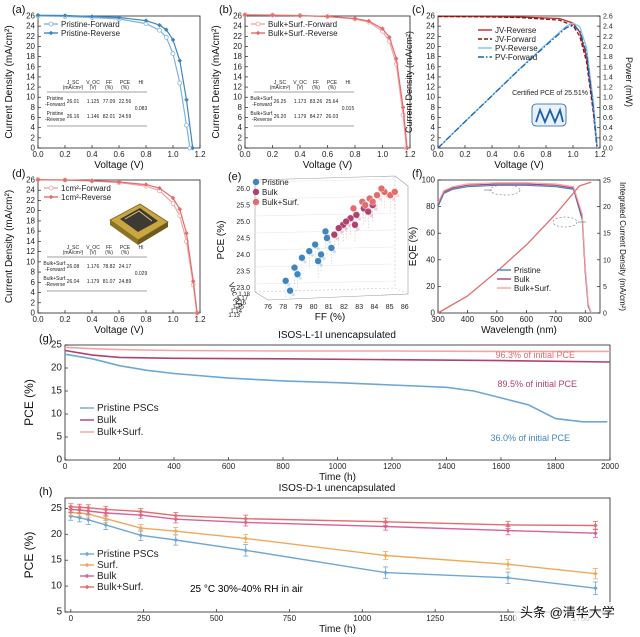 The image size is (640, 637). Describe the element at coordinates (174, 466) in the screenshot. I see `x-tick-label: 400` at that location.